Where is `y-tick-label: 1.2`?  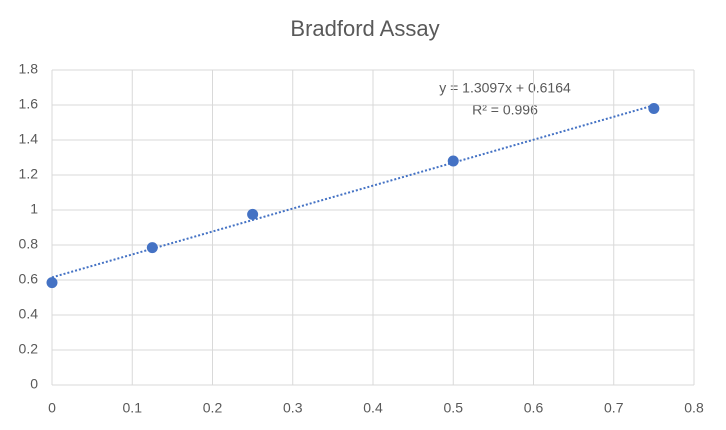 y-tick-label: 1.2 is located at coordinates (29, 174).